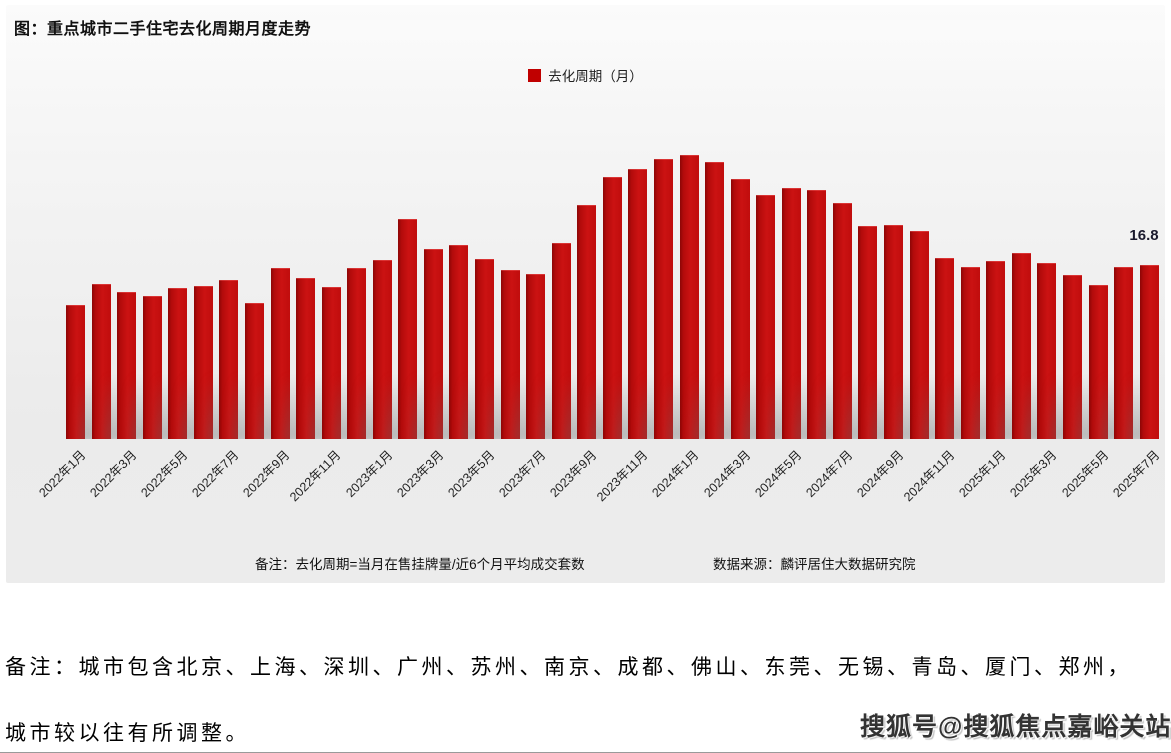  What do you see at coordinates (535, 75) in the screenshot?
I see `legend-swatch-icon` at bounding box center [535, 75].